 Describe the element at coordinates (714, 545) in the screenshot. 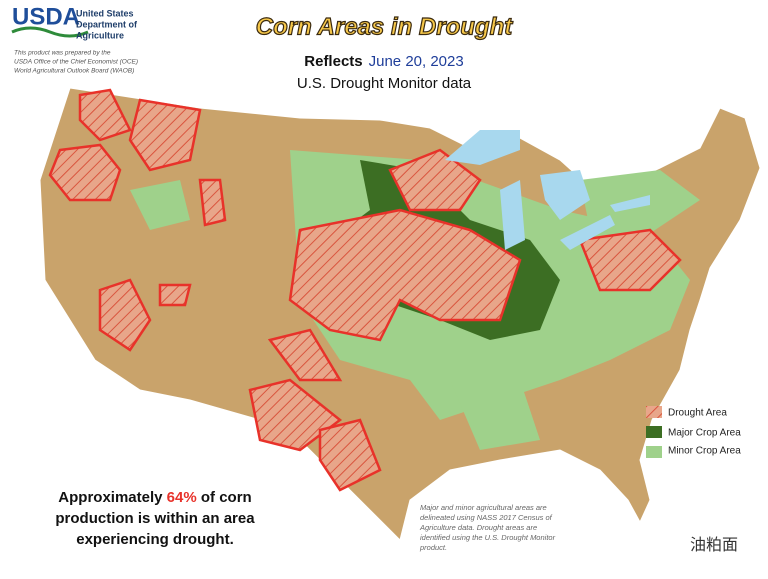

I see `watermark: 油粕面` at that location.